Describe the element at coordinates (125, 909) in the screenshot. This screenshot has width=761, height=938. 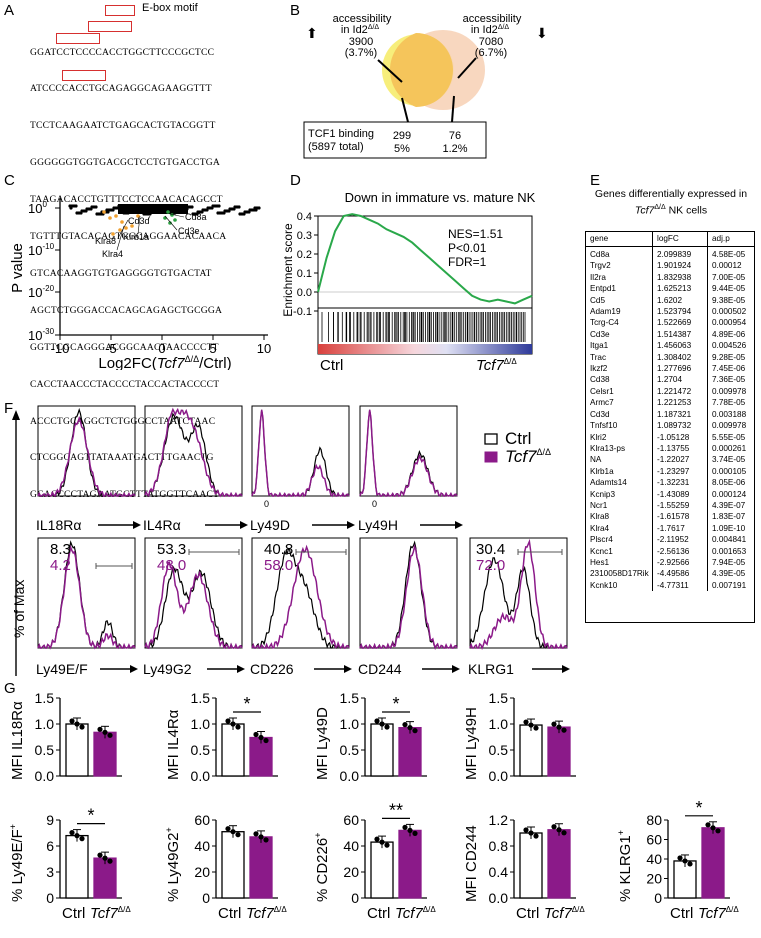
I see `group-label-ko-sup: Δ/Δ` at that location.